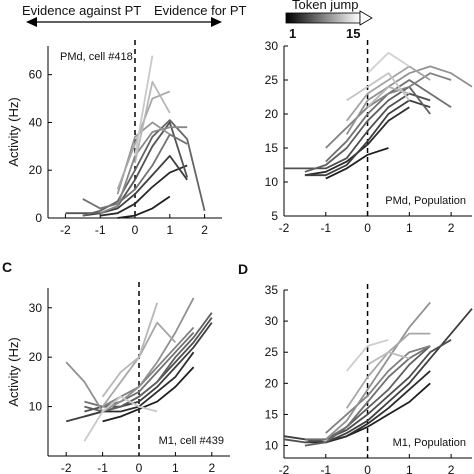  Describe the element at coordinates (325, 6) in the screenshot. I see `token-jump-label: Token jump` at that location.